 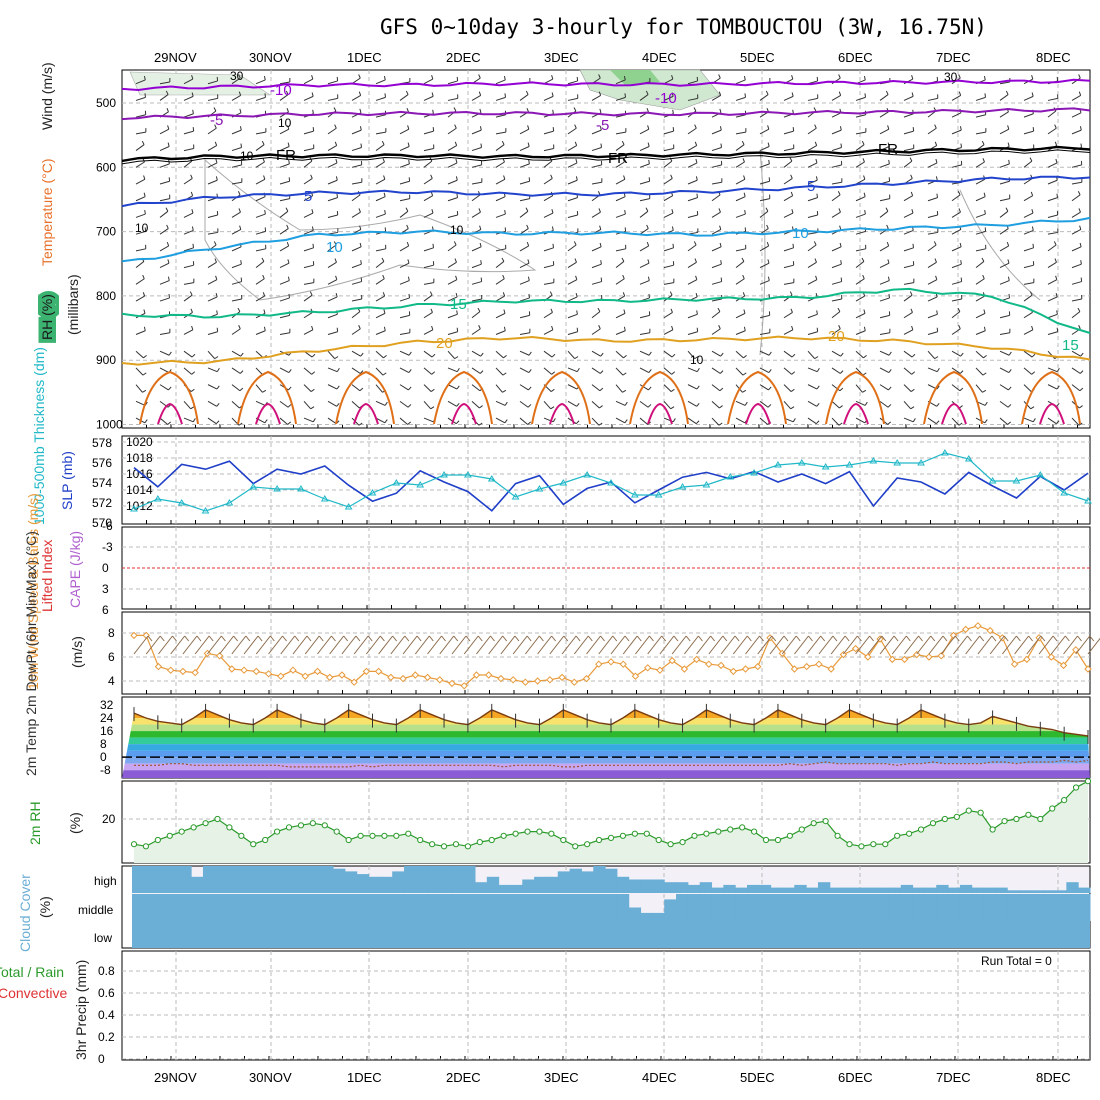 I want to click on pressure-tick-500: 500, so click(x=106, y=103).